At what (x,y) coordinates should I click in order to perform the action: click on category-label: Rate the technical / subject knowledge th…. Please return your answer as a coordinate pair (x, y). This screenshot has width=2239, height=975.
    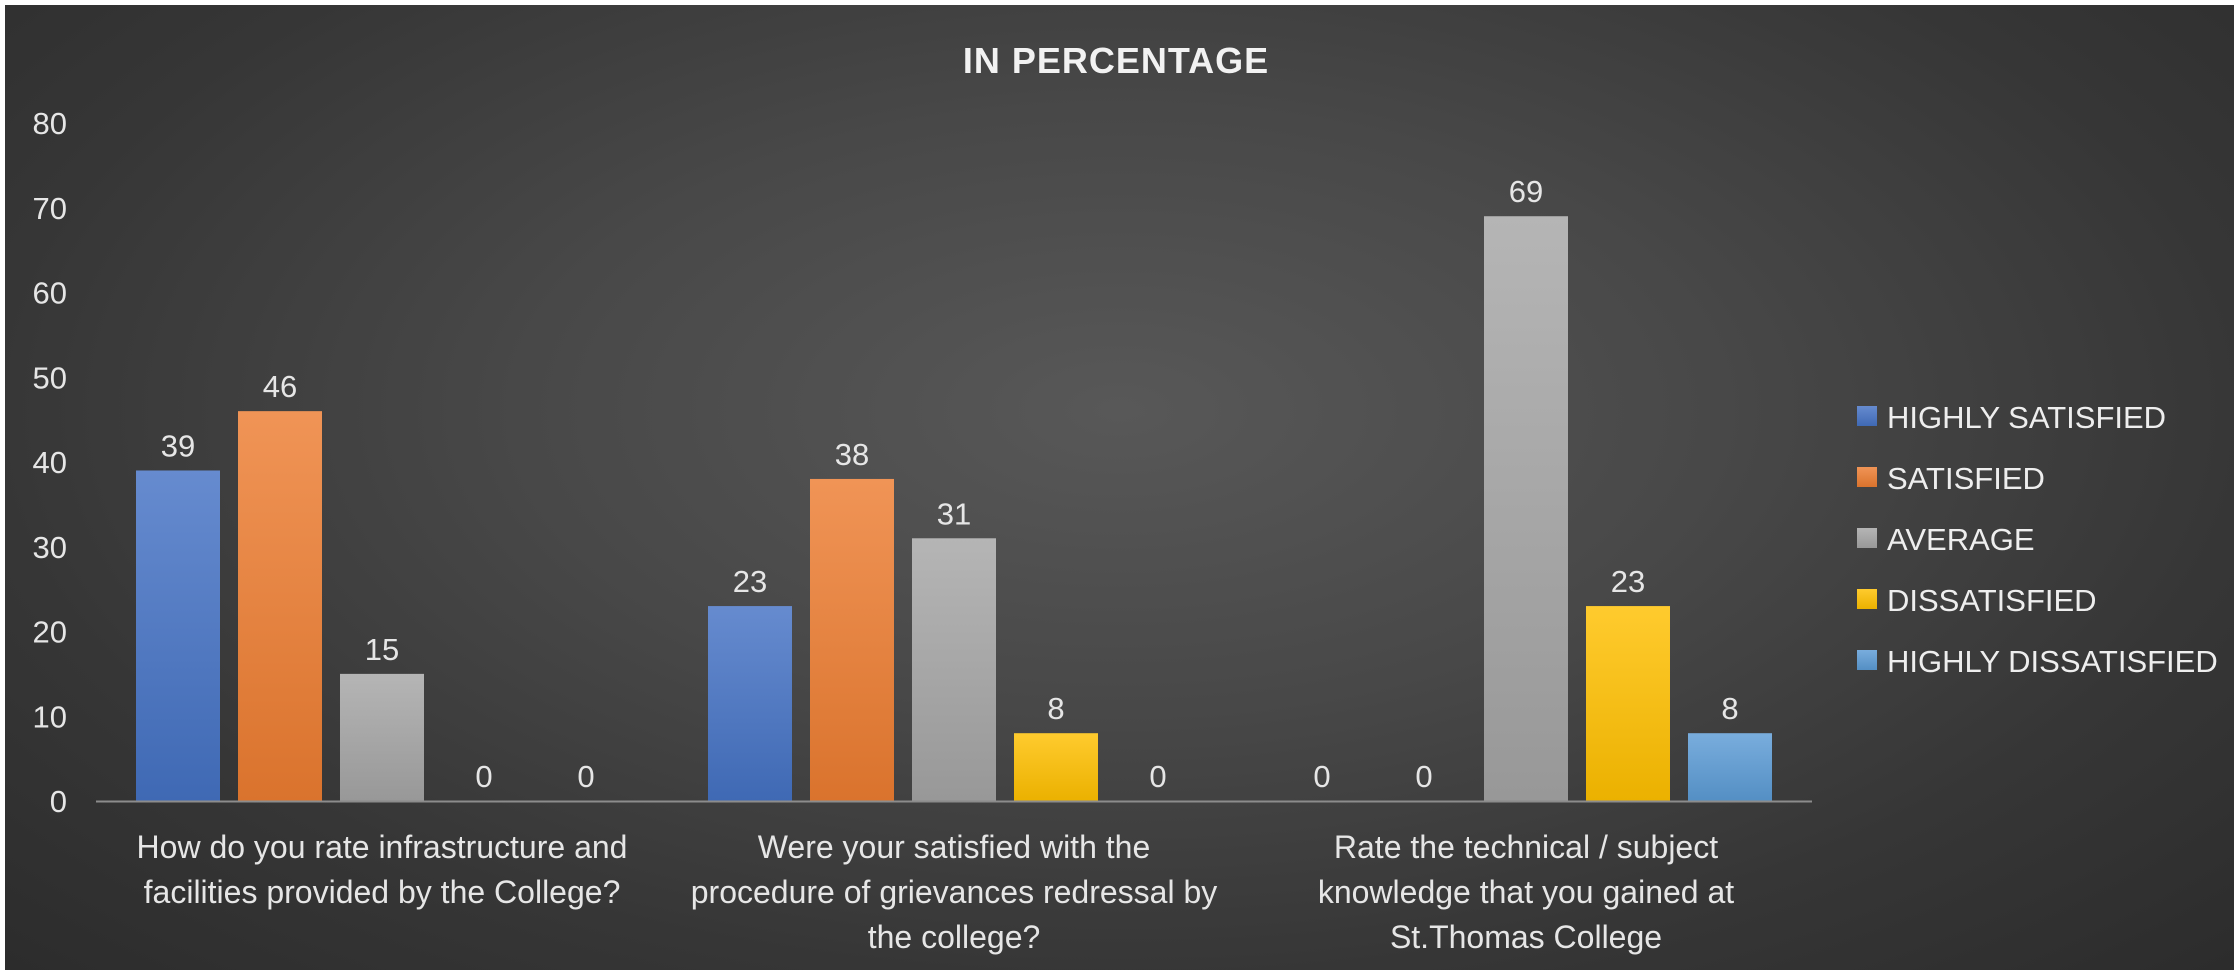
    Looking at the image, I should click on (1526, 892).